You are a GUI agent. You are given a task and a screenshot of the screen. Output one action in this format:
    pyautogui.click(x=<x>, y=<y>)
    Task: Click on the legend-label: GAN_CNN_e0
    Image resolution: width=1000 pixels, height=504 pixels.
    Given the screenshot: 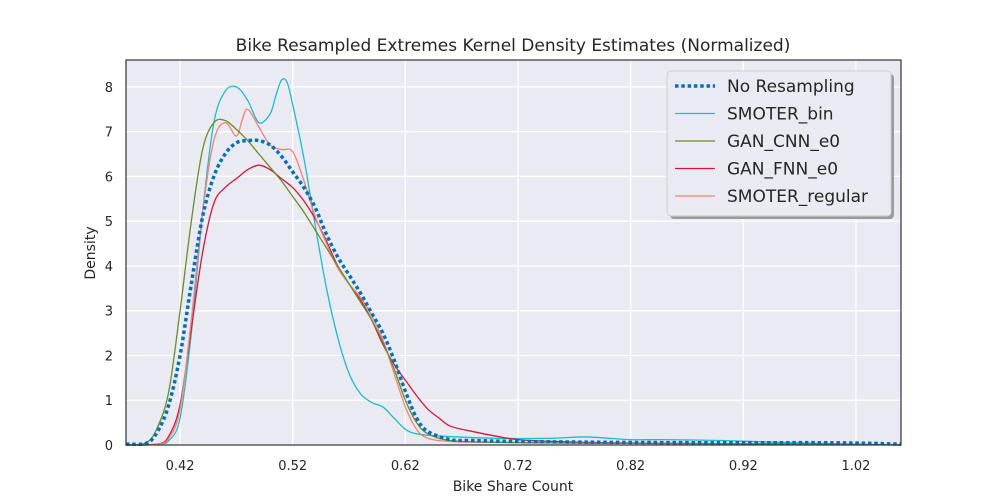 What is the action you would take?
    pyautogui.click(x=783, y=142)
    